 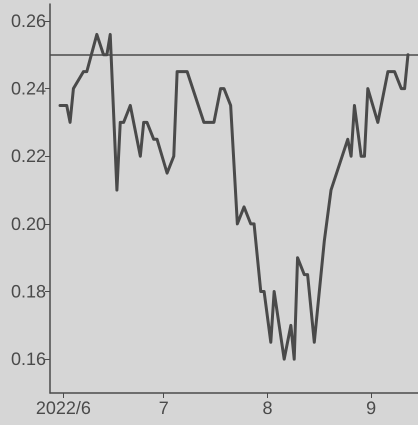 What do you see at coordinates (28, 292) in the screenshot?
I see `y-tick-label: 0.18` at bounding box center [28, 292].